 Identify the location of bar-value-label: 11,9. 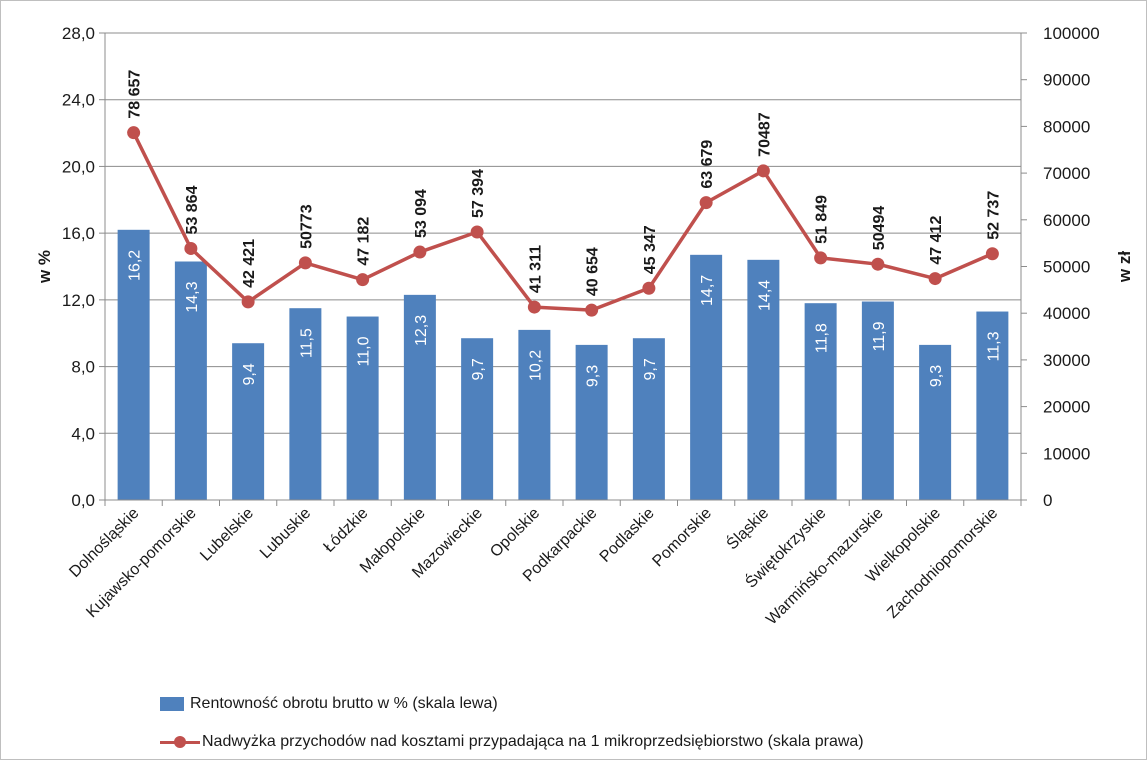
(879, 336).